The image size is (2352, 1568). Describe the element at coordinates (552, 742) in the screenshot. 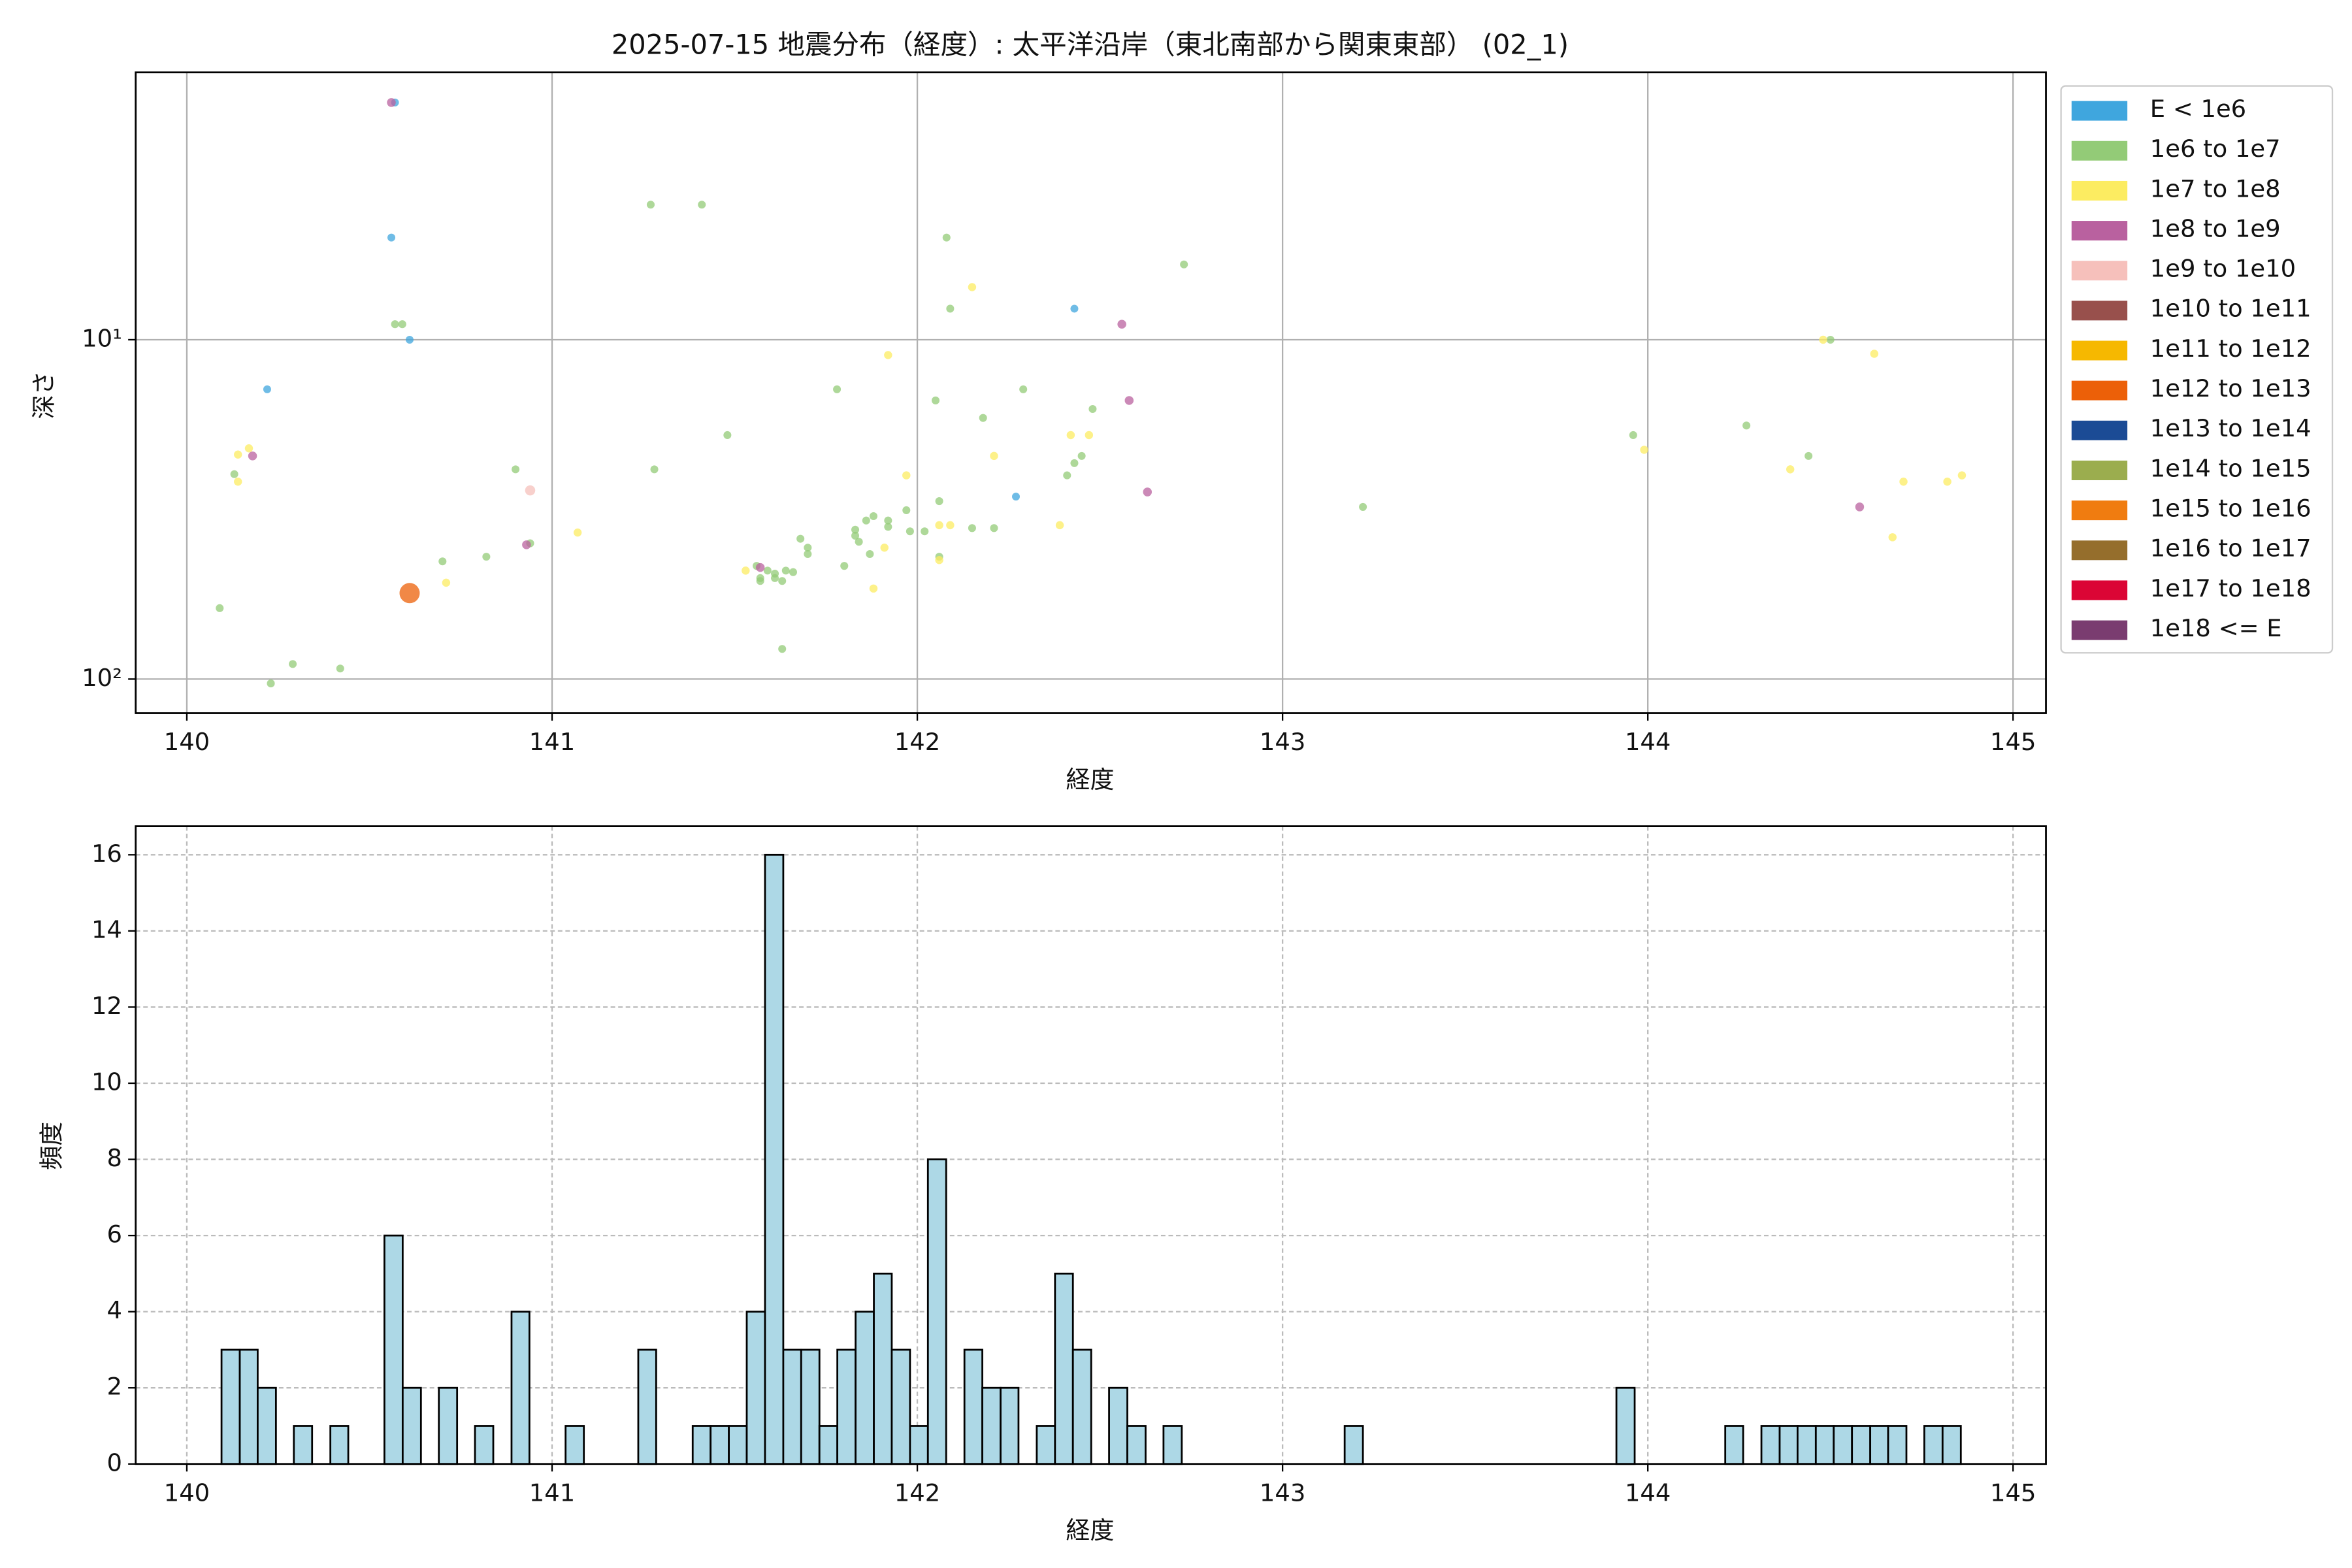

I see `x-tick-label: 141` at that location.